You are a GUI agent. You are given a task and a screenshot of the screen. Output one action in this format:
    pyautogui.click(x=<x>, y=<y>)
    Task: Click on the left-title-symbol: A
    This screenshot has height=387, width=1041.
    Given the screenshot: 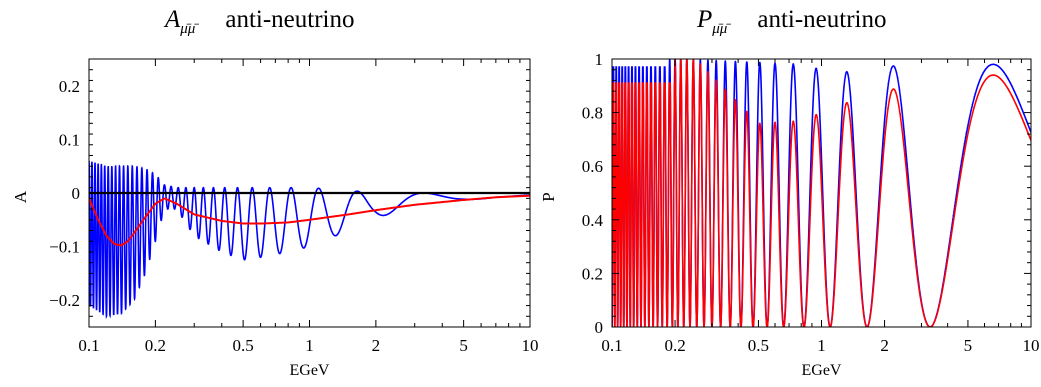 What is the action you would take?
    pyautogui.click(x=173, y=19)
    